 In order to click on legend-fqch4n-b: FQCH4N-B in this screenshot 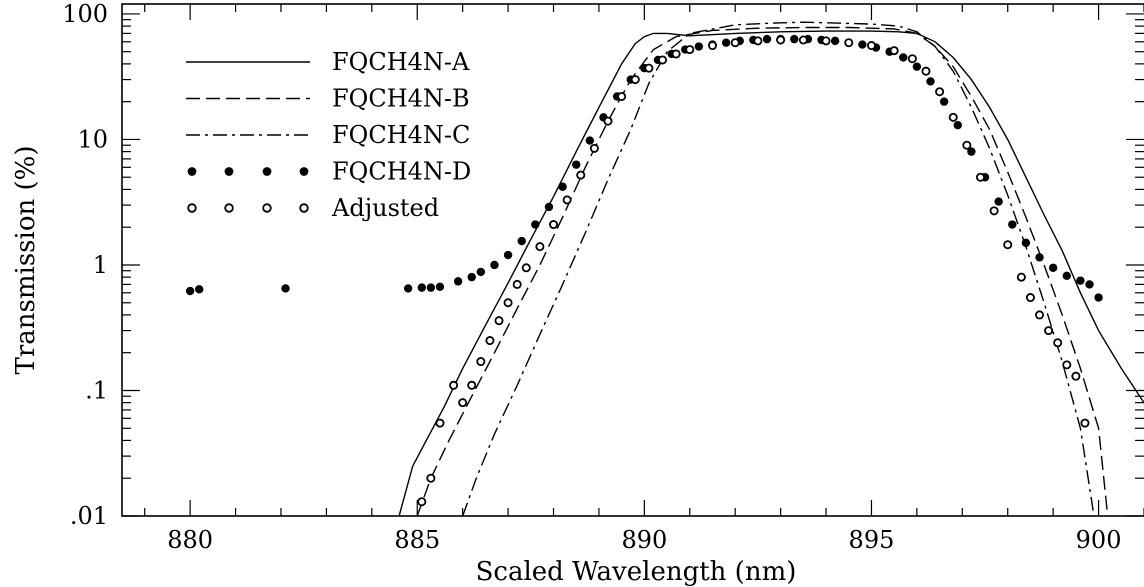, I will do `click(328, 99)`.